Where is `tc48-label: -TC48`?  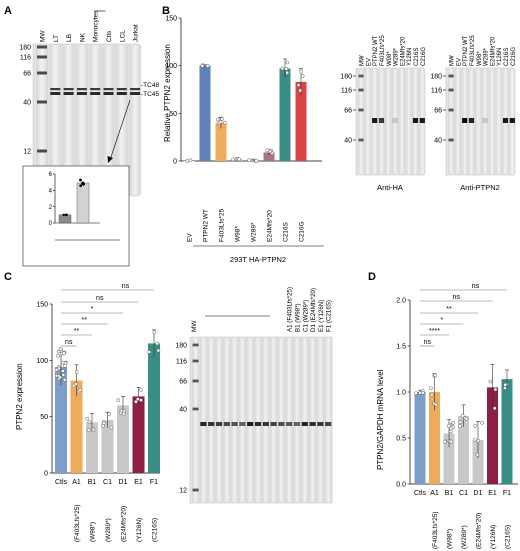 tc48-label: -TC48 is located at coordinates (150, 85).